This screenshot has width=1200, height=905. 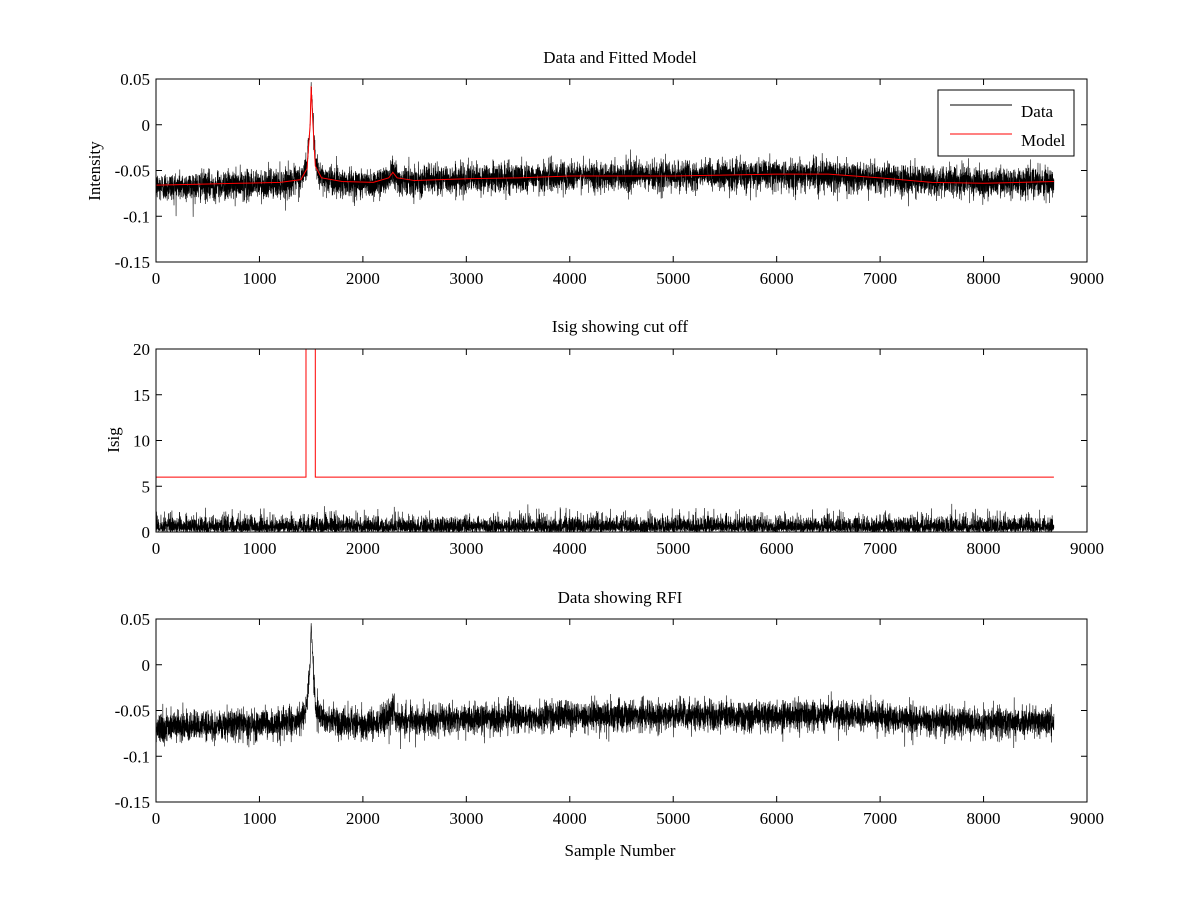 What do you see at coordinates (141, 349) in the screenshot?
I see `y-tick-label: 20` at bounding box center [141, 349].